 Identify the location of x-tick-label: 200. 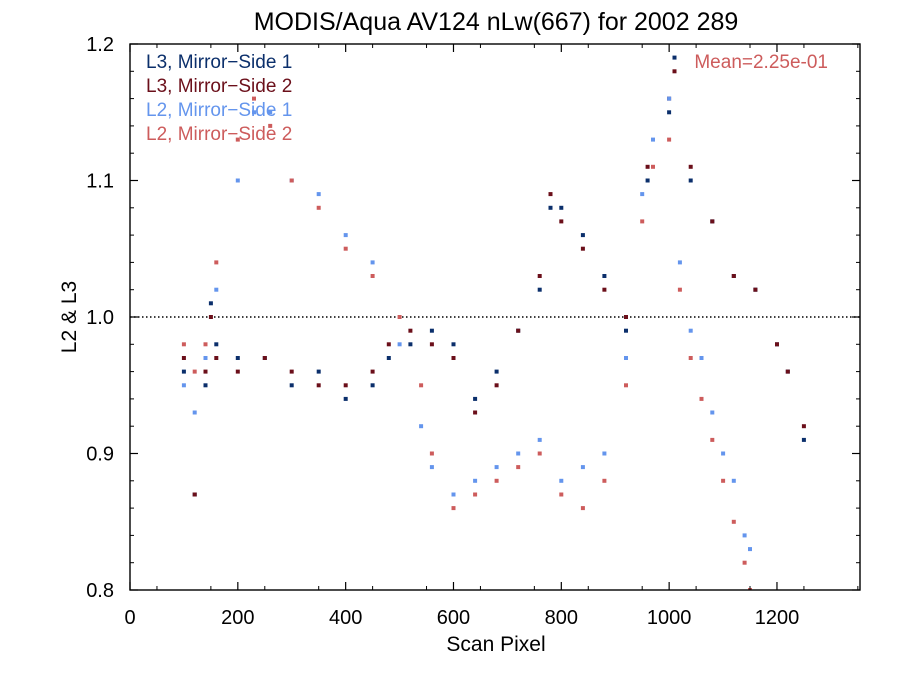
(237, 618).